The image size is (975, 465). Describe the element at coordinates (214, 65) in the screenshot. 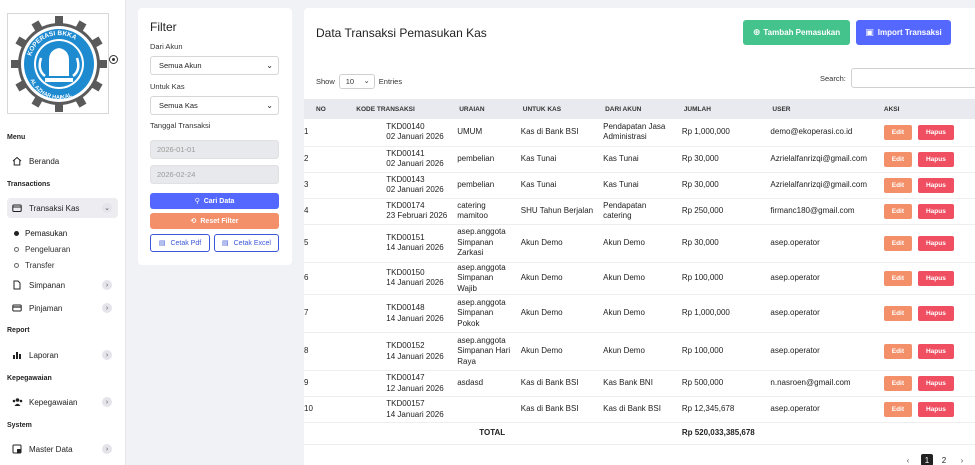

I see `dari-akun-select: Semua Akun ⌄` at that location.